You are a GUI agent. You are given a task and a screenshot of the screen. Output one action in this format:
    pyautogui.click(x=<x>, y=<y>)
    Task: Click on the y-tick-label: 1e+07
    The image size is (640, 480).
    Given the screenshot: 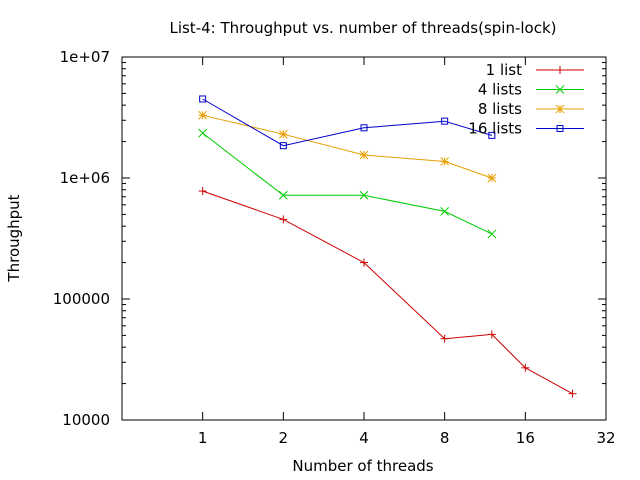 What is the action you would take?
    pyautogui.click(x=85, y=57)
    